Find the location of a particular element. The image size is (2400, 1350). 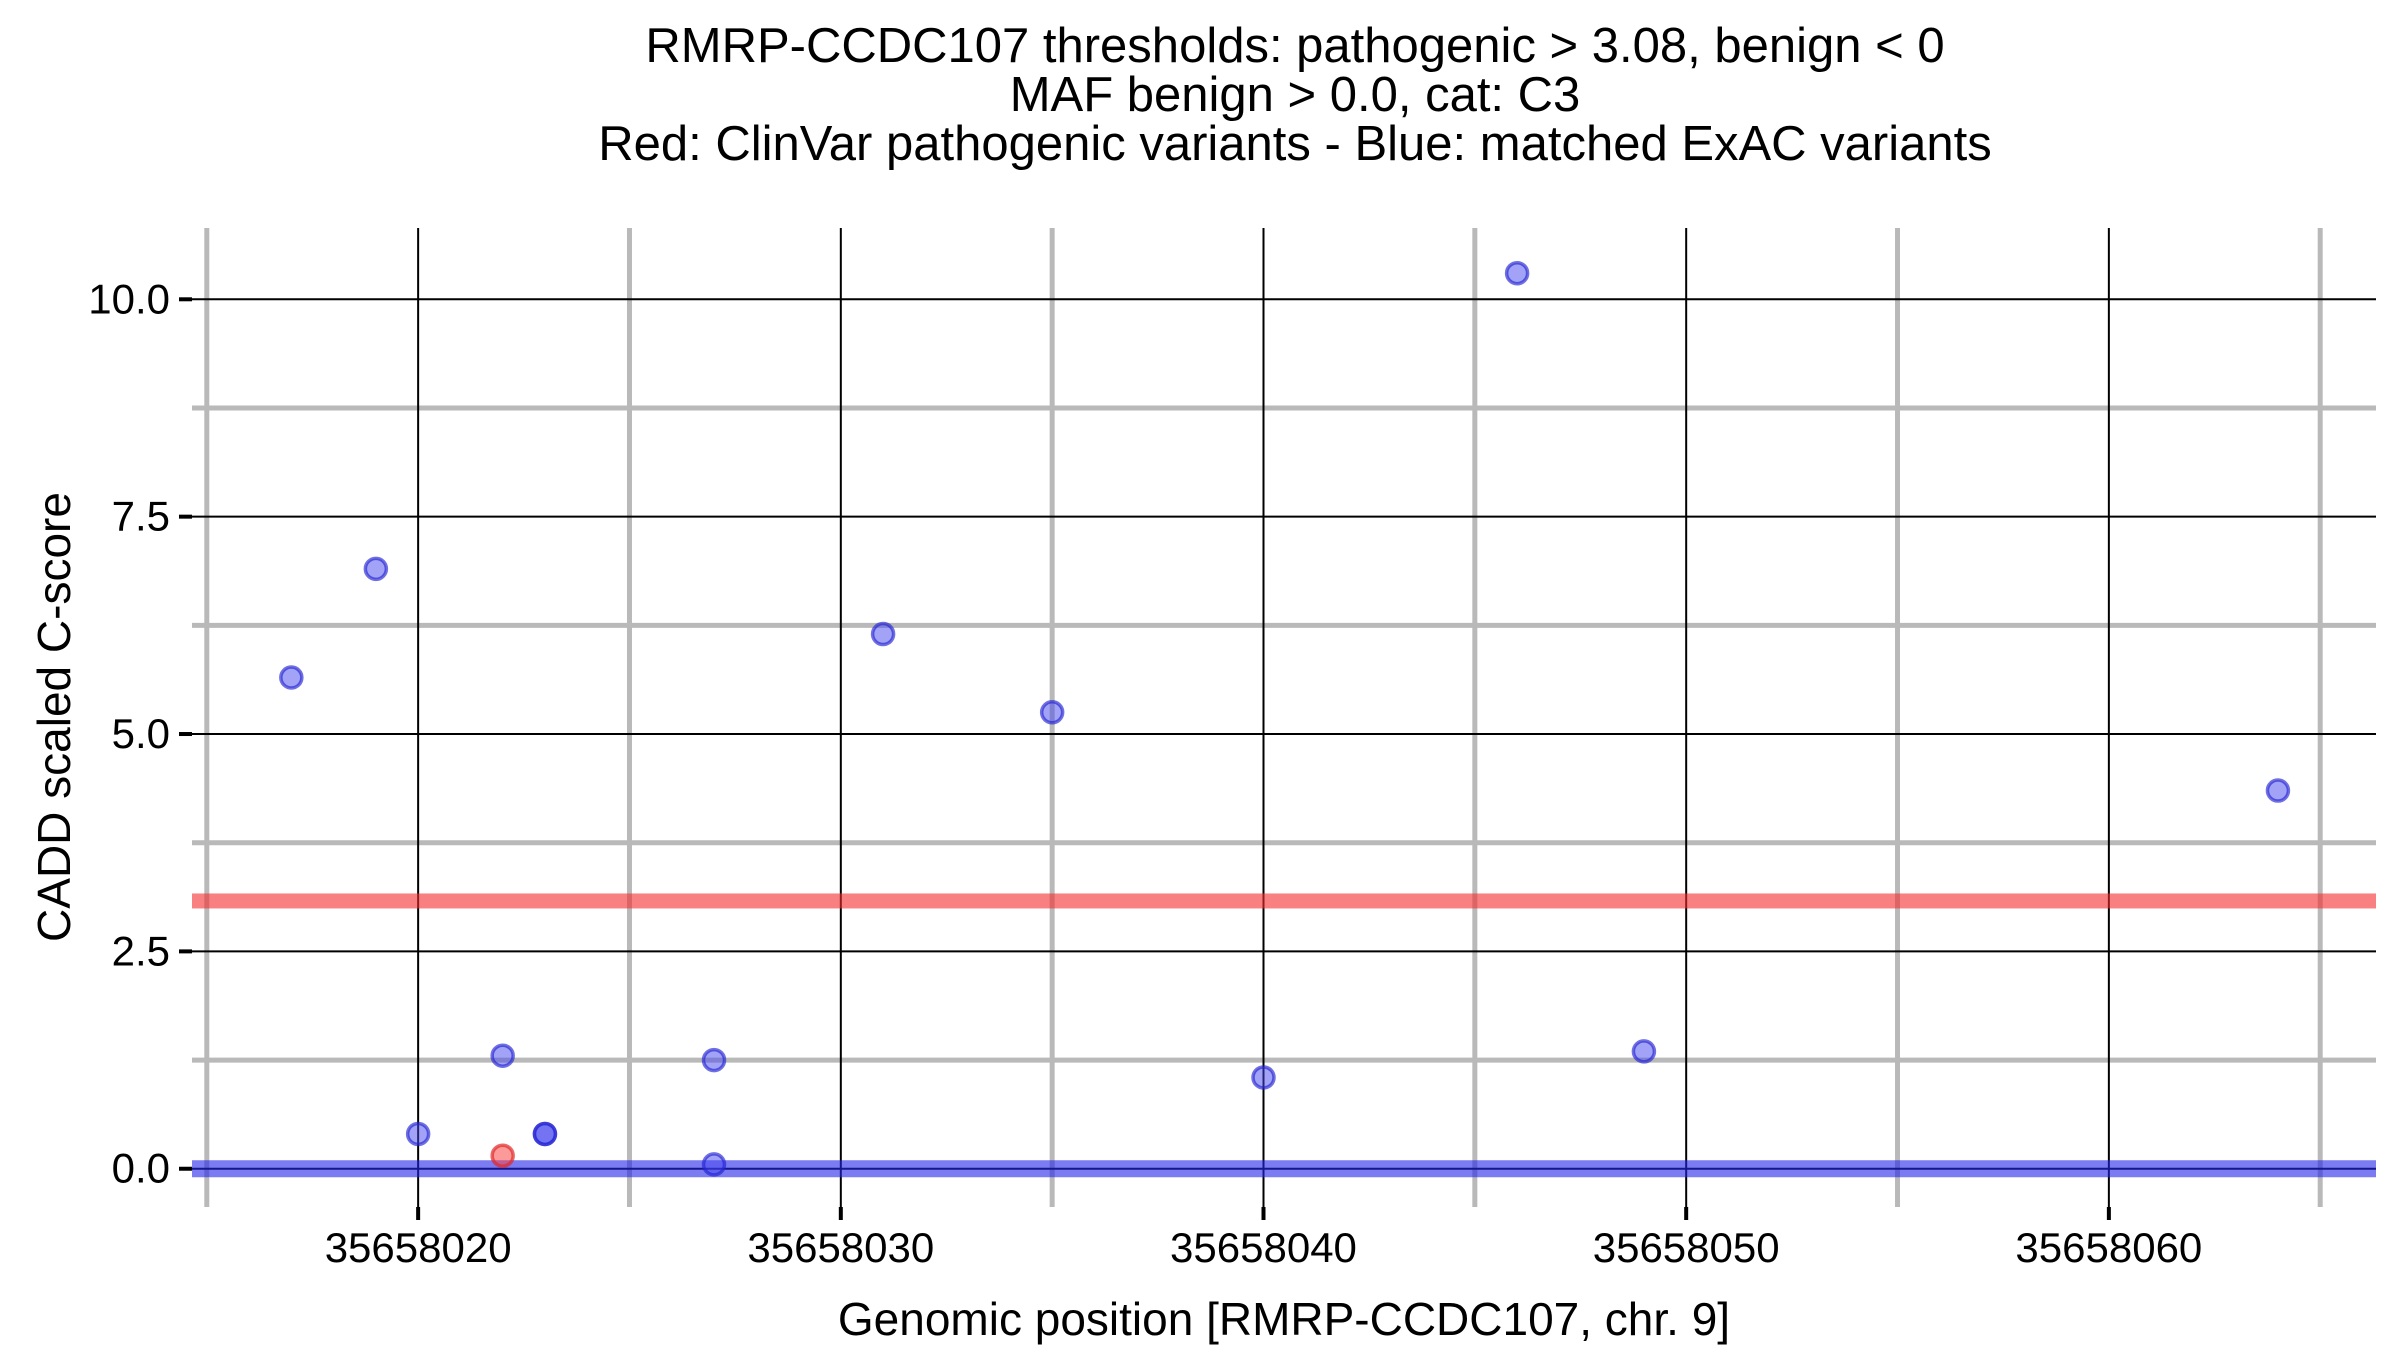

clinvar-data-point is located at coordinates (502, 1155).